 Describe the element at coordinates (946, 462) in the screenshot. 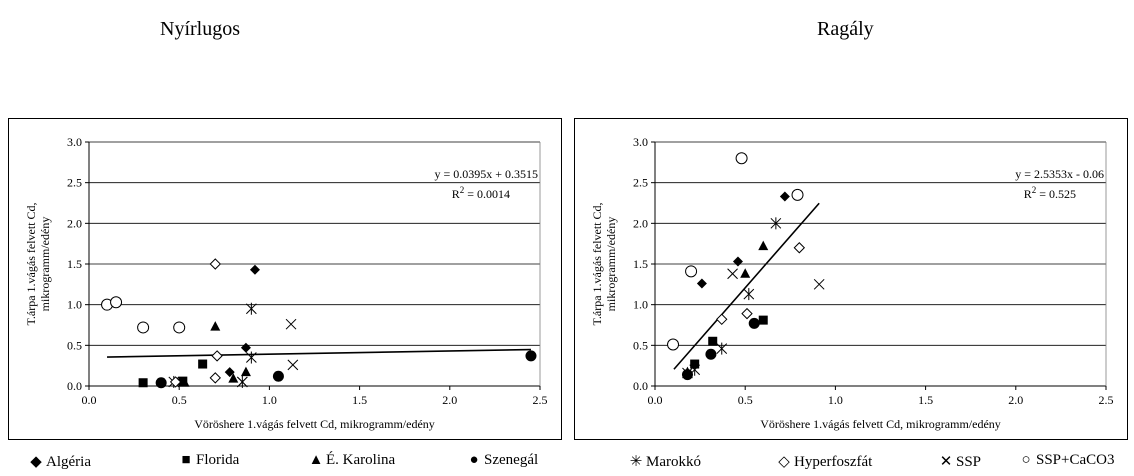

I see `x-icon: ✕` at that location.